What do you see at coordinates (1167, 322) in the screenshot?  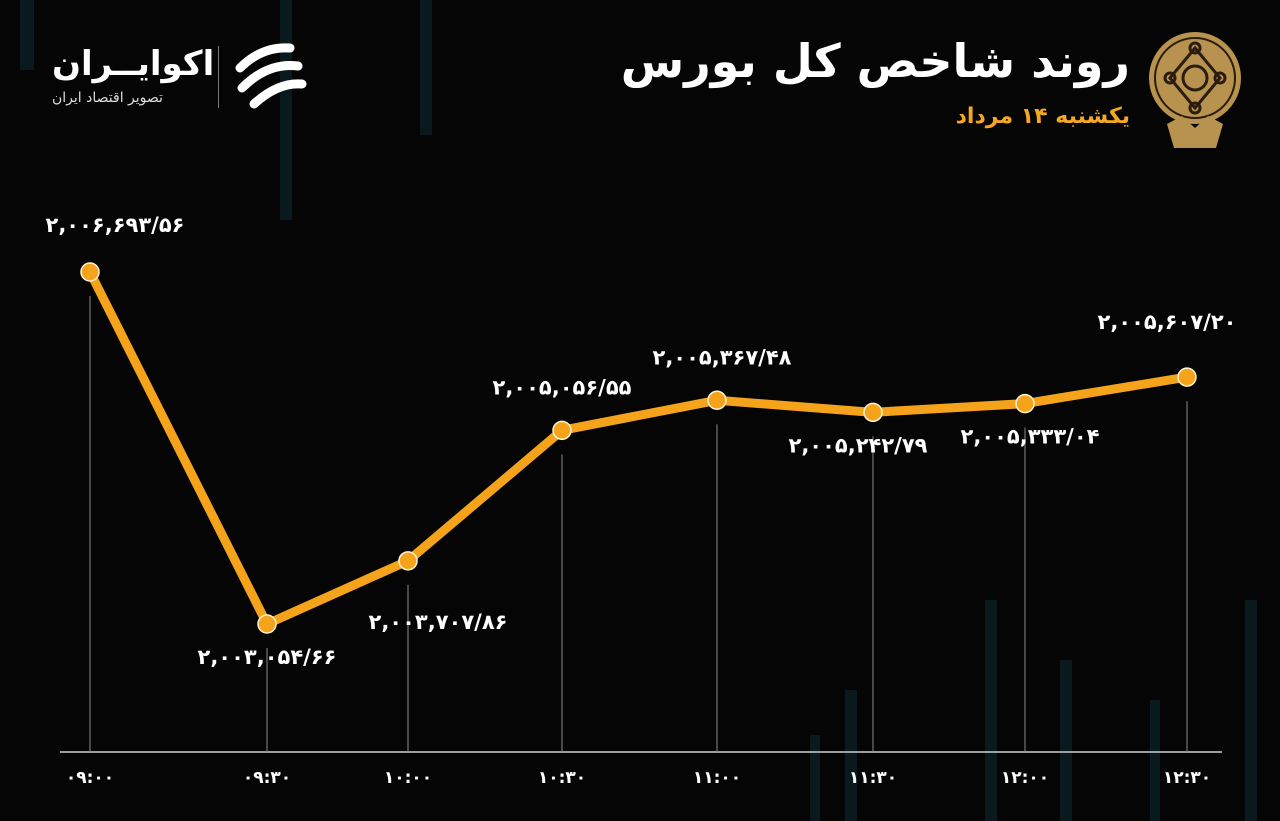 I see `data-label: ۲,۰۰۵,۶۰۷/۲۰` at bounding box center [1167, 322].